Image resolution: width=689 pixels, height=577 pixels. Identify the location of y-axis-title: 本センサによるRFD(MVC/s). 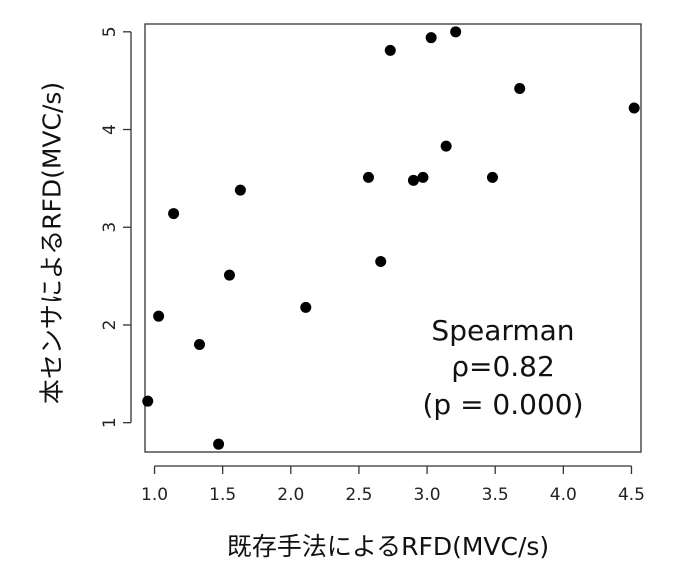
(52, 243).